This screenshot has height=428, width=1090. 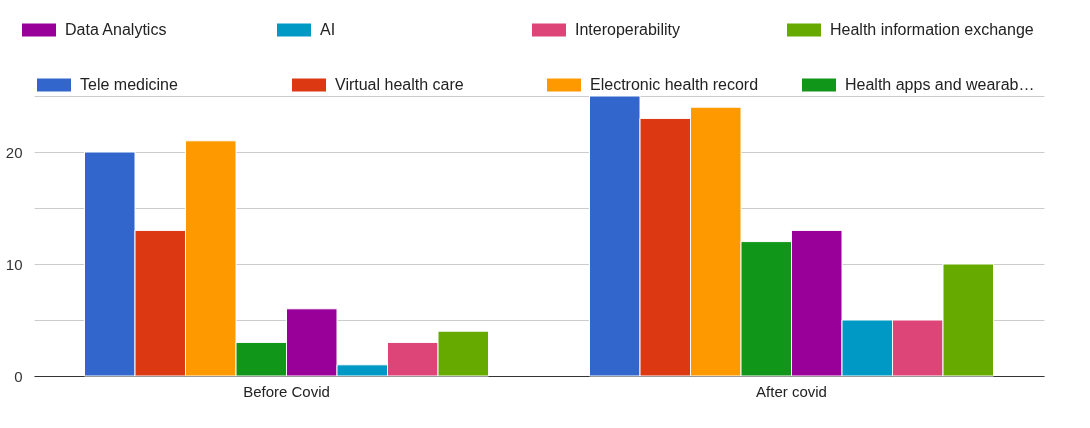 I want to click on x-tick-label: Before Covid, so click(x=286, y=391).